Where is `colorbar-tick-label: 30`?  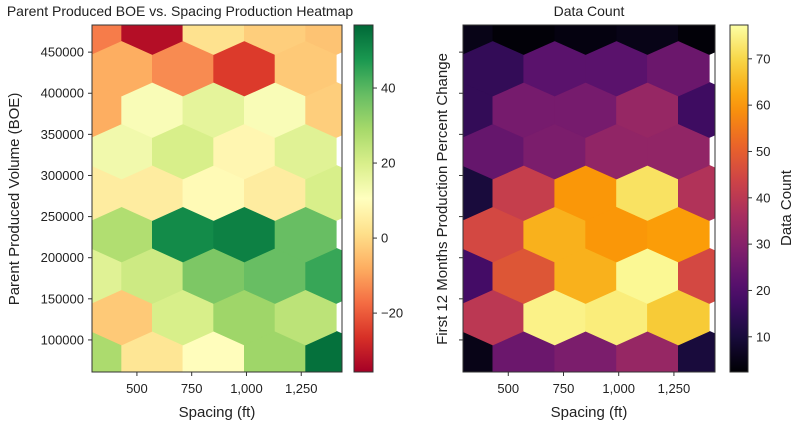 colorbar-tick-label: 30 is located at coordinates (763, 244).